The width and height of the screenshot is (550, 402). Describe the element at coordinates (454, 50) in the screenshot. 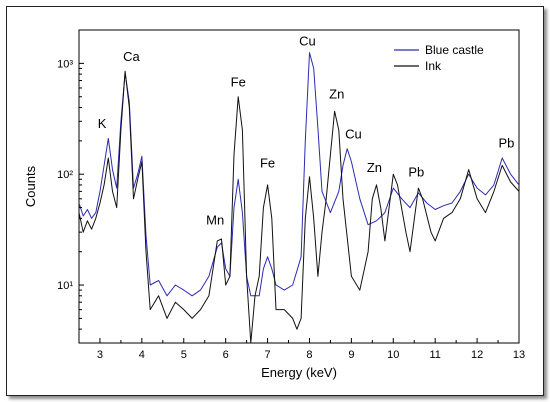

I see `legend-label: Blue castle` at that location.